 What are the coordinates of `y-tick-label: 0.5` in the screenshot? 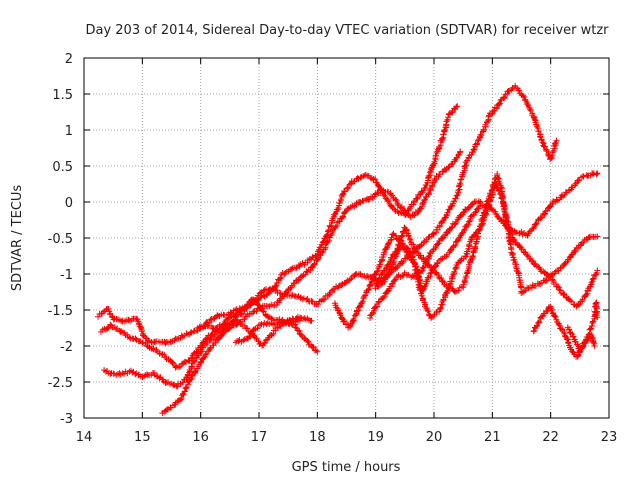 It's located at (62, 167).